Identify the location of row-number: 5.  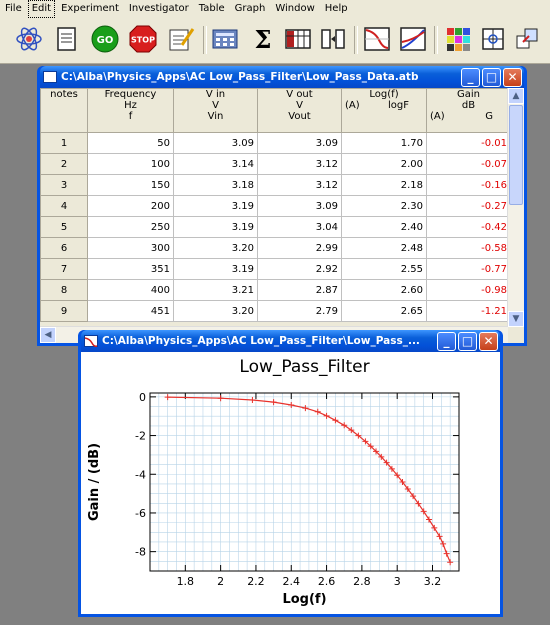
(64, 227).